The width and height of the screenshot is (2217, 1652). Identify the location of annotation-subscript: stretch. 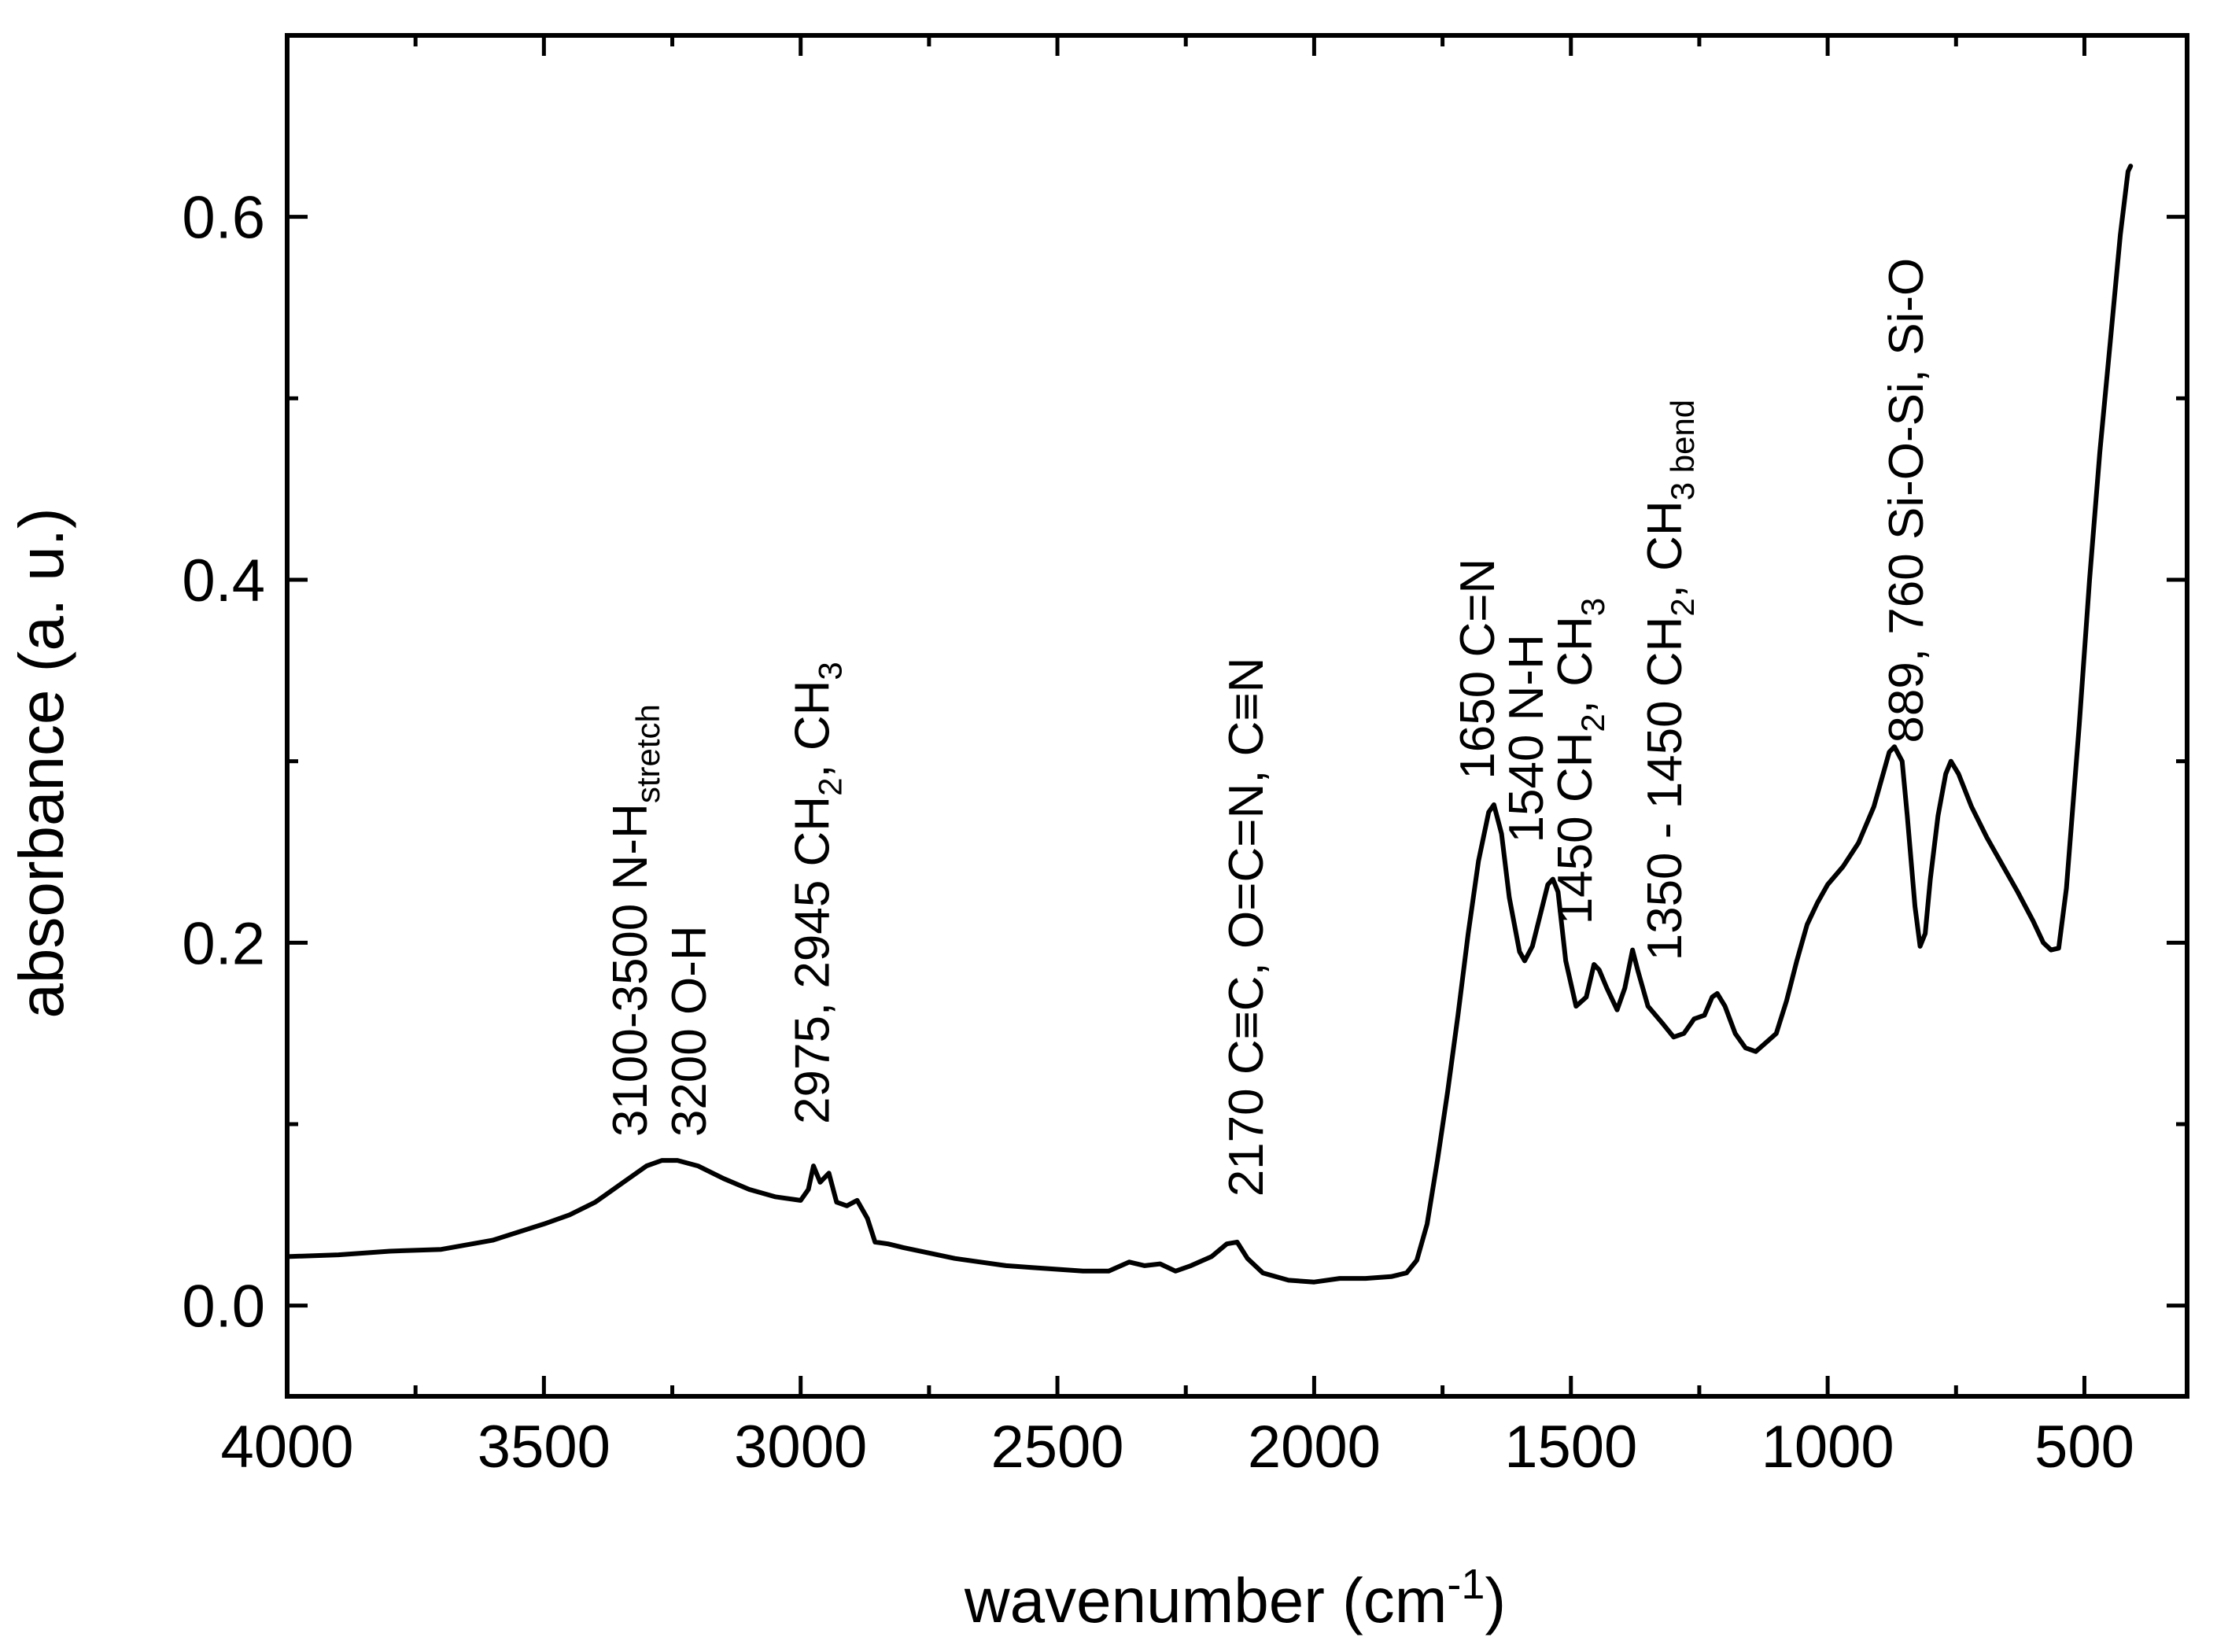
(647, 753).